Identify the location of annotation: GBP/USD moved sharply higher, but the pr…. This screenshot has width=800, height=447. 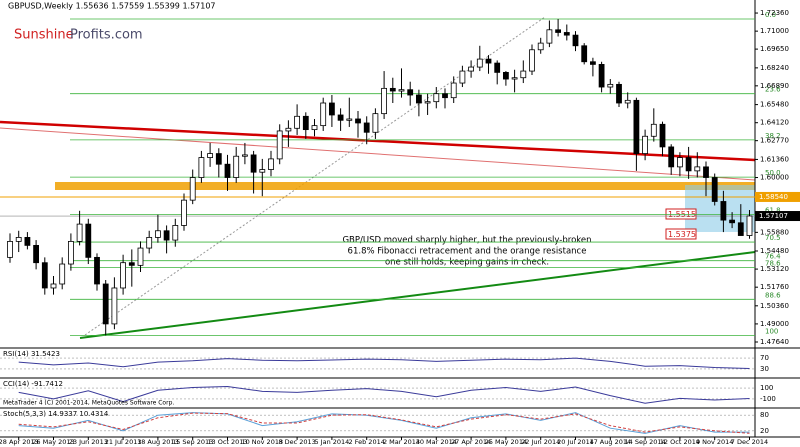
(466, 241).